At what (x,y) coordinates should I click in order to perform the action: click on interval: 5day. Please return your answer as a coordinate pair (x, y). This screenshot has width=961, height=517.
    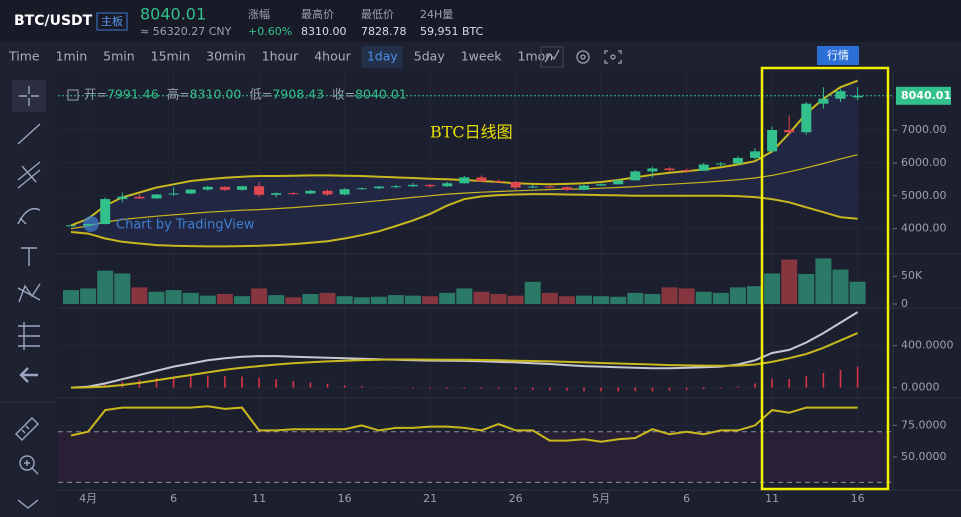
    Looking at the image, I should click on (430, 56).